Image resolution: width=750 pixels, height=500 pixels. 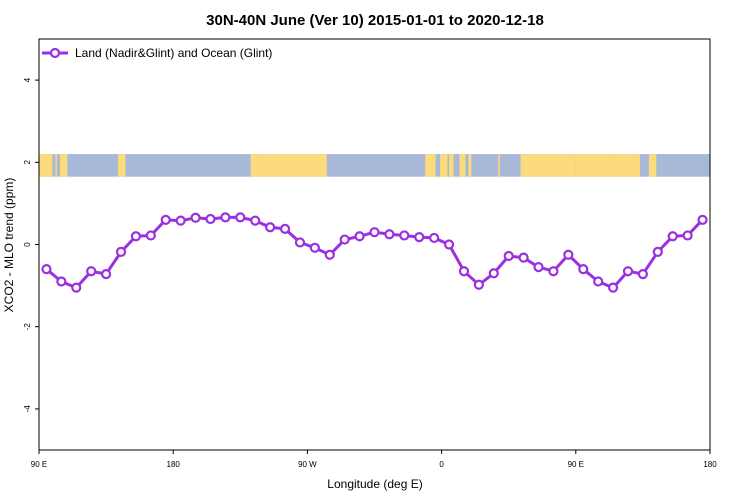 I want to click on y-tick-label: -4, so click(x=27, y=409).